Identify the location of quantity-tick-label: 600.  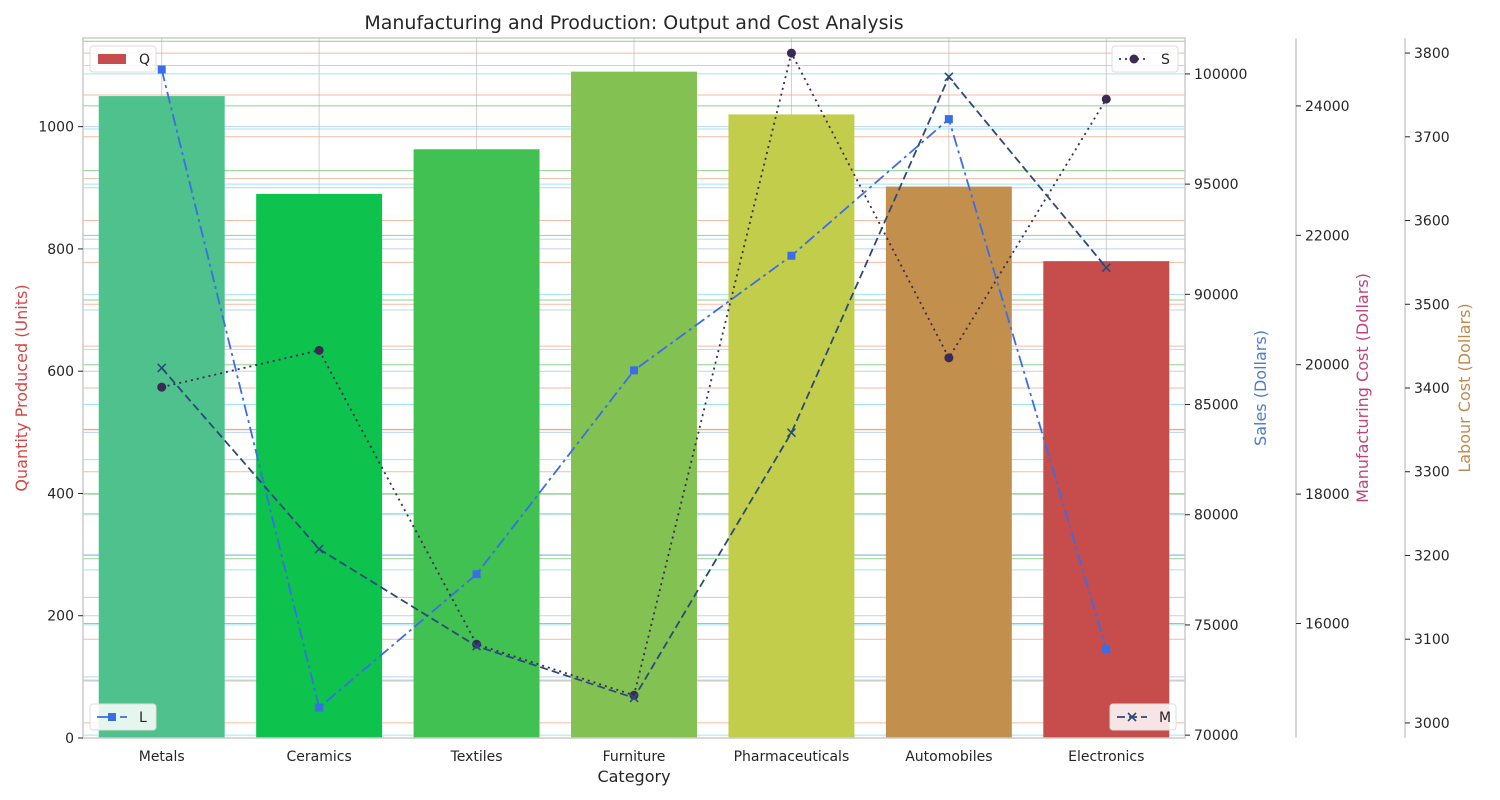
(60, 372).